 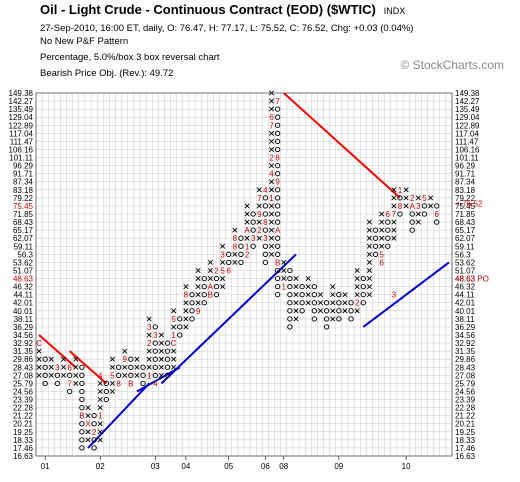 I want to click on right-tick-label: 129.04, so click(x=467, y=117).